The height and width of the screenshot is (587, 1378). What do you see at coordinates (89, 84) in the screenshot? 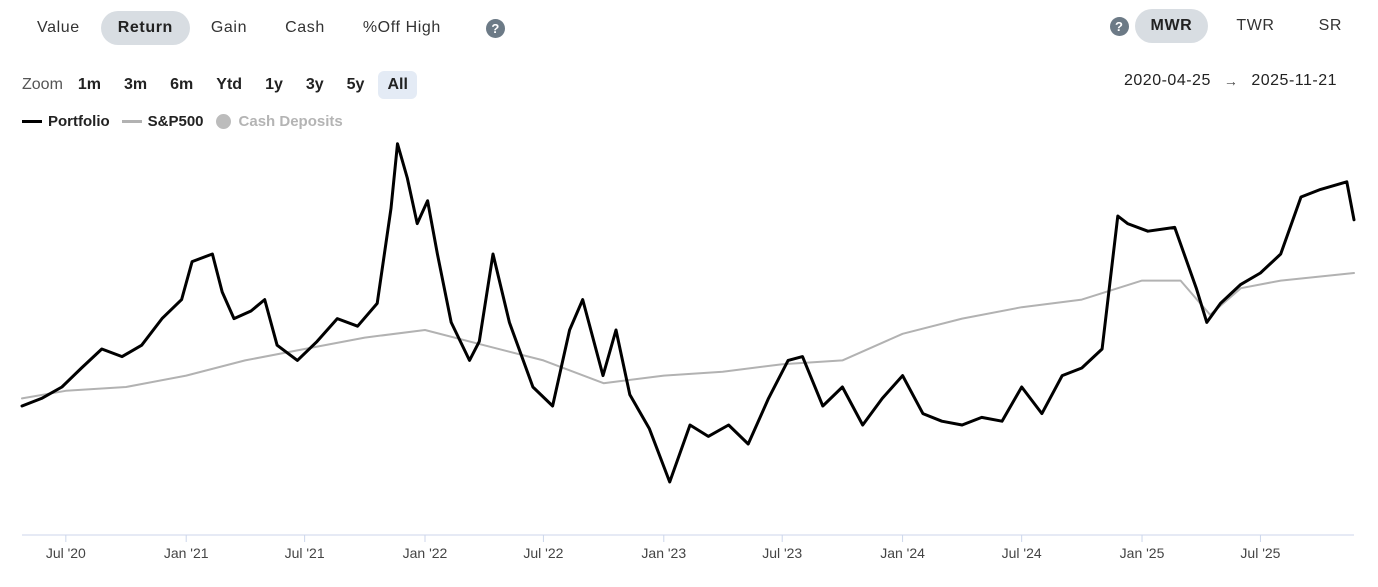
I see `zoom-1m-button: 1m` at bounding box center [89, 84].